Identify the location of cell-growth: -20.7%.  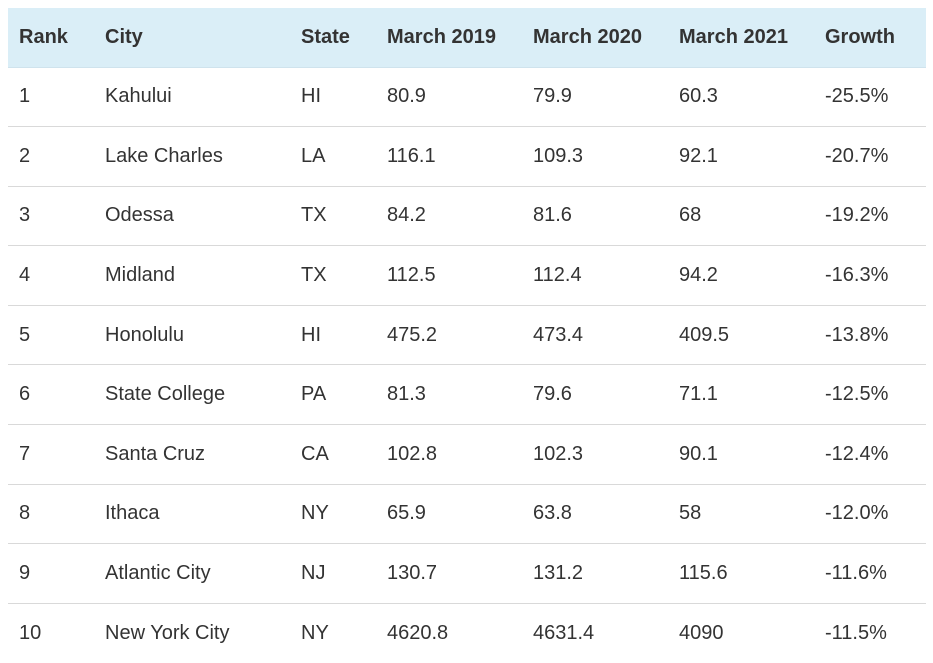
(857, 155).